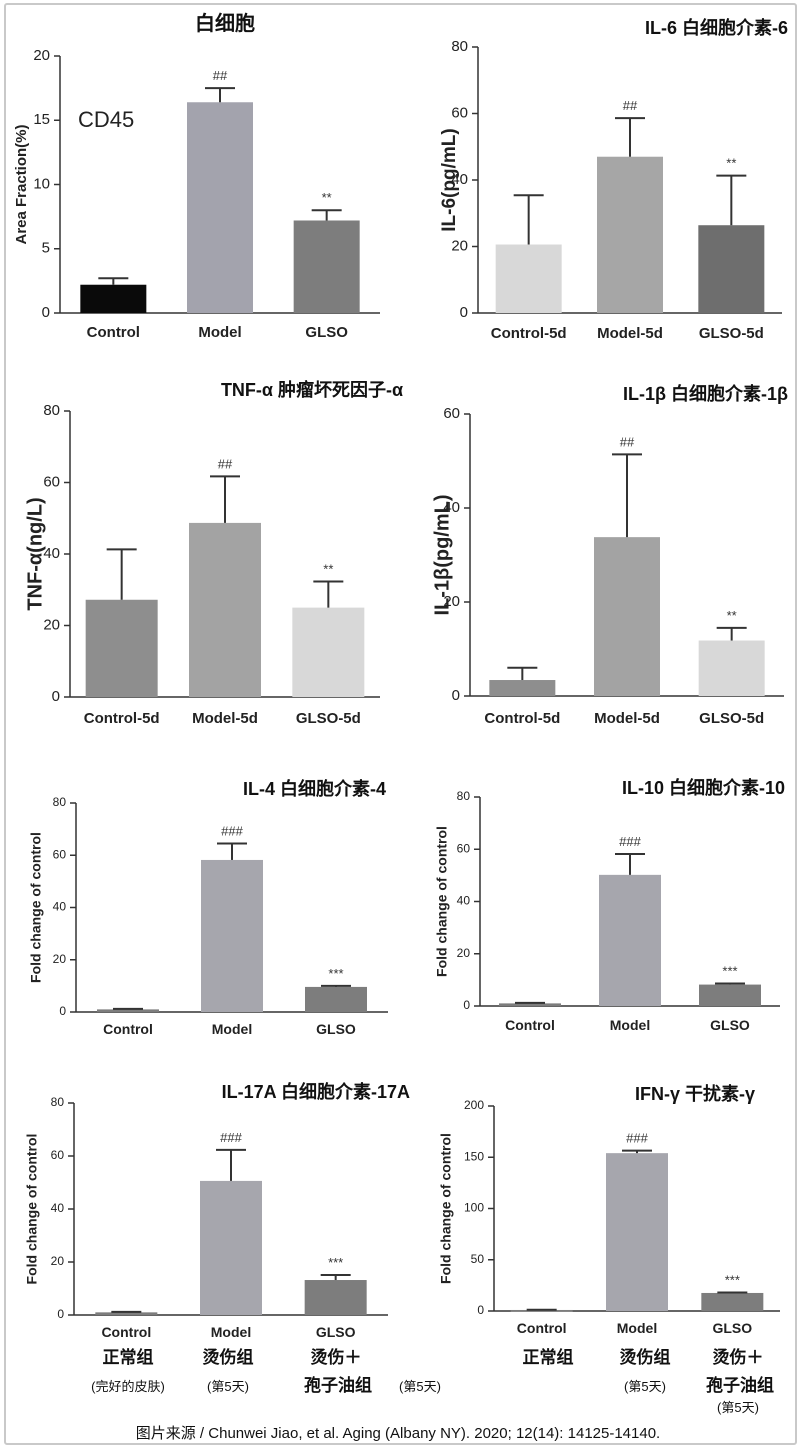  I want to click on caption-burn-note-right: (第5天), so click(645, 1386).